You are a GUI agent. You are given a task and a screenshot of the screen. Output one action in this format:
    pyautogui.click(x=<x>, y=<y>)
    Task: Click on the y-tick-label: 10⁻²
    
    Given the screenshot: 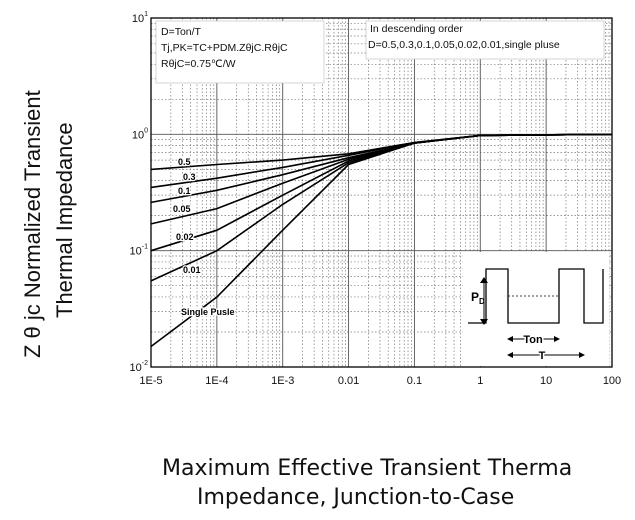 What is the action you would take?
    pyautogui.click(x=139, y=367)
    